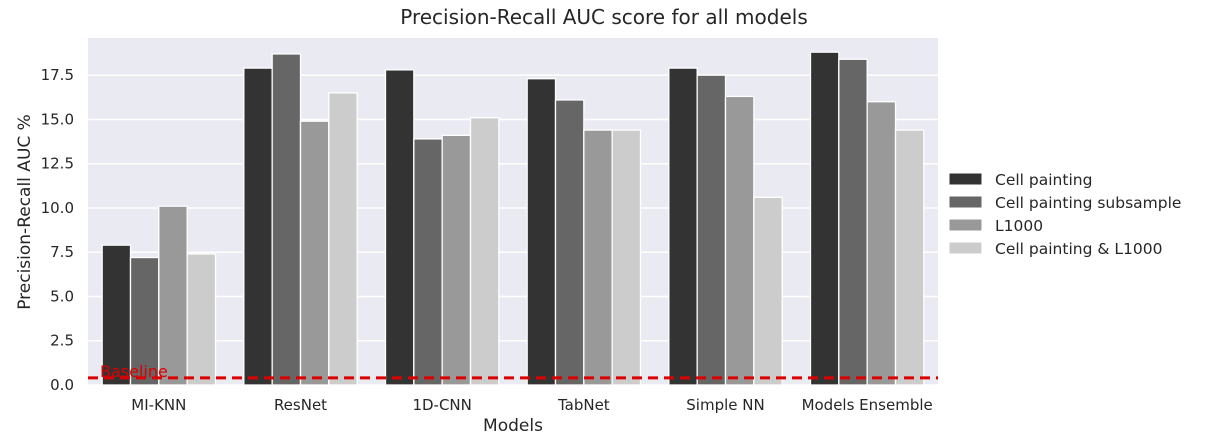  Describe the element at coordinates (1019, 226) in the screenshot. I see `legend-label: L1000` at that location.